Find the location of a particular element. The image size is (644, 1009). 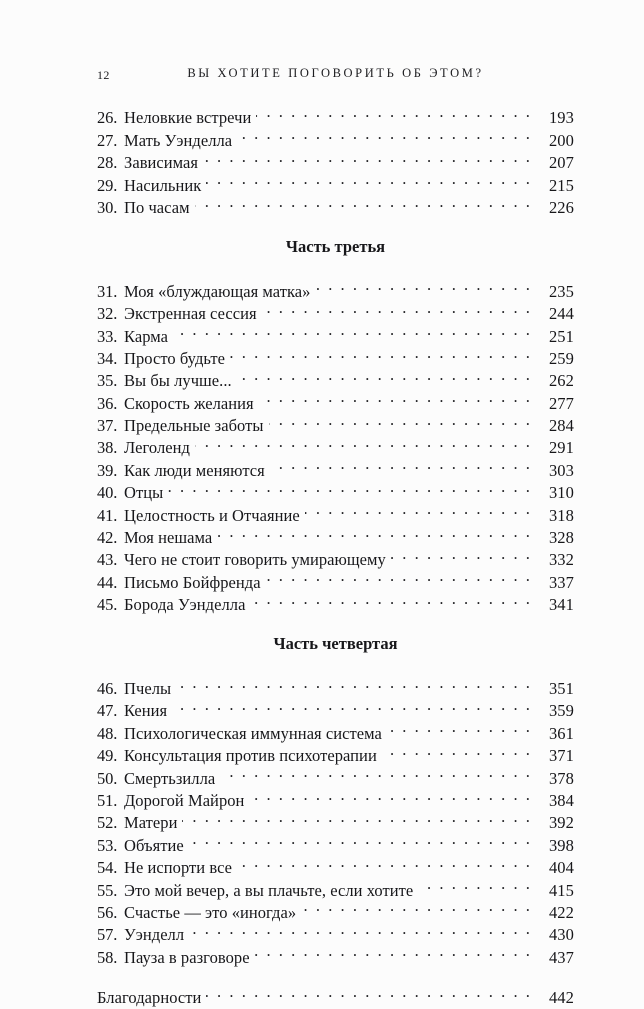

toc-entry-number: 36. is located at coordinates (107, 403).